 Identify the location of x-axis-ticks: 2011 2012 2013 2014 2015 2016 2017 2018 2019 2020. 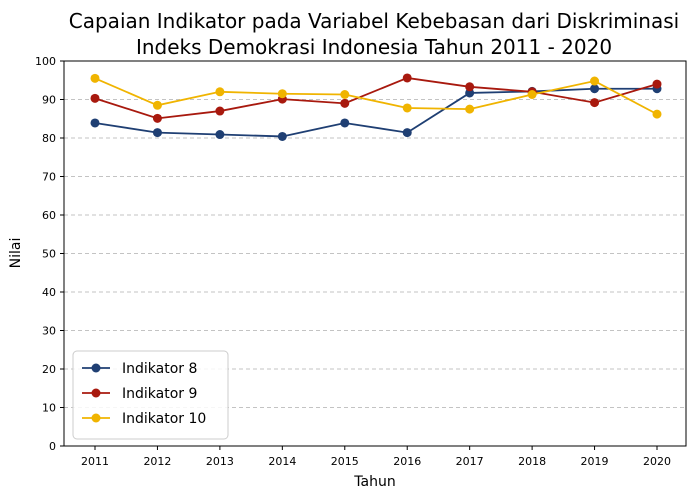
(376, 457).